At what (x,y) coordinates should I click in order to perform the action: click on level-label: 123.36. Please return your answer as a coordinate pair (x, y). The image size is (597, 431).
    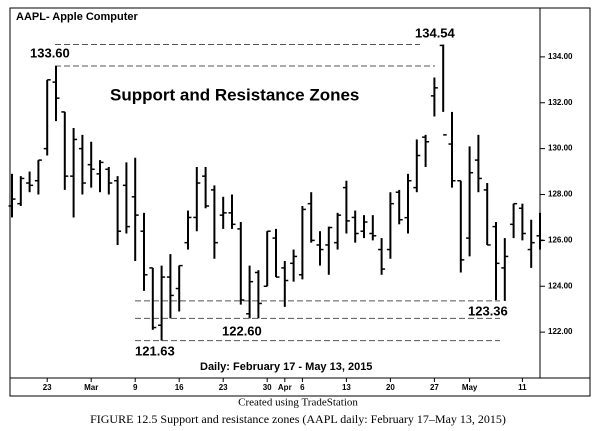
    Looking at the image, I should click on (488, 310).